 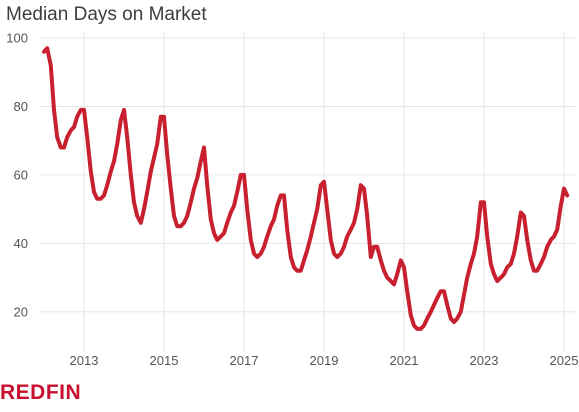 I want to click on x-tick-label: 2019, so click(x=324, y=360).